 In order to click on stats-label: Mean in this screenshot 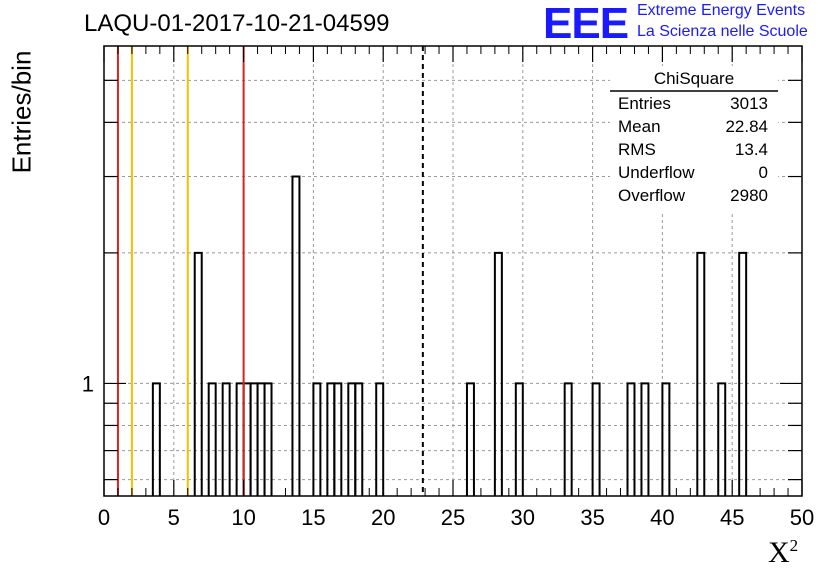, I will do `click(639, 126)`.